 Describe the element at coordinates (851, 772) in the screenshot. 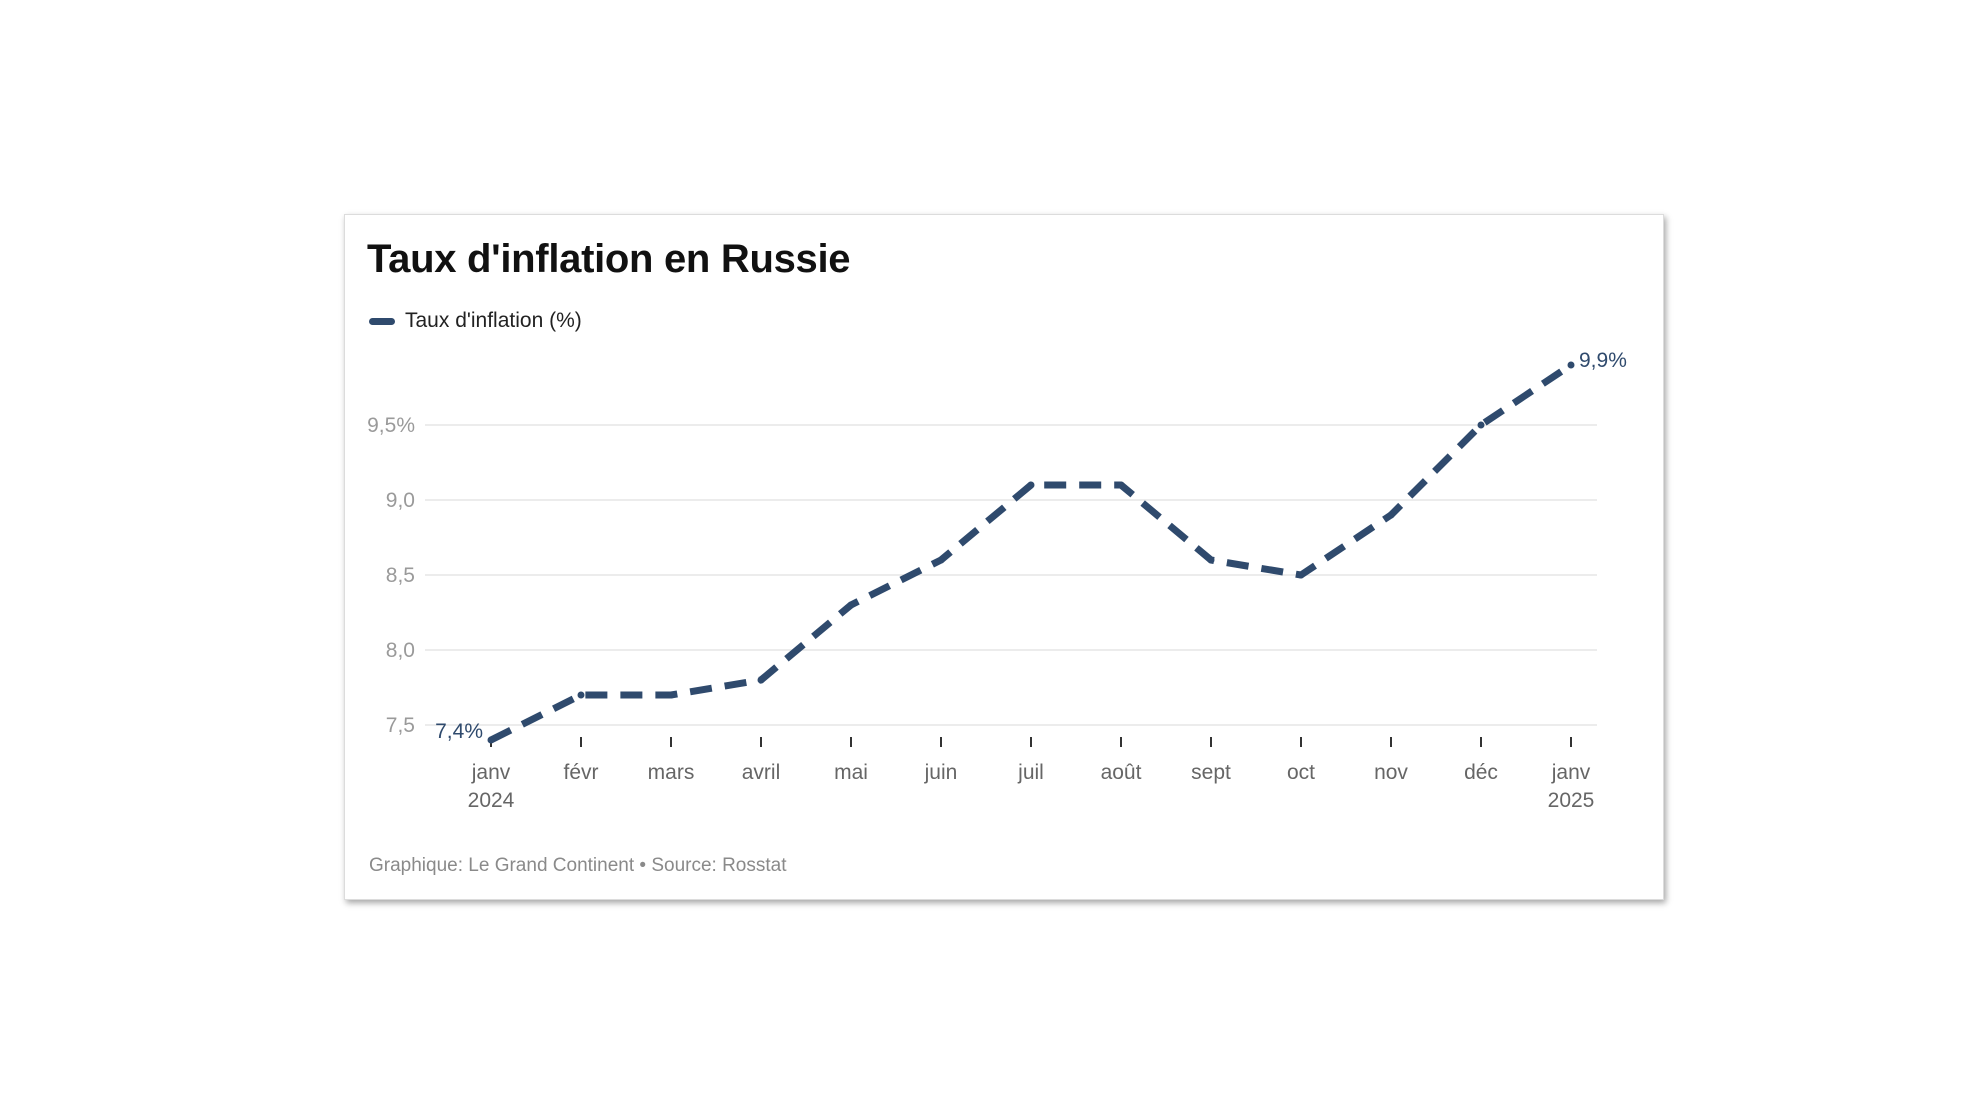

I see `x-tick-label: mai` at that location.